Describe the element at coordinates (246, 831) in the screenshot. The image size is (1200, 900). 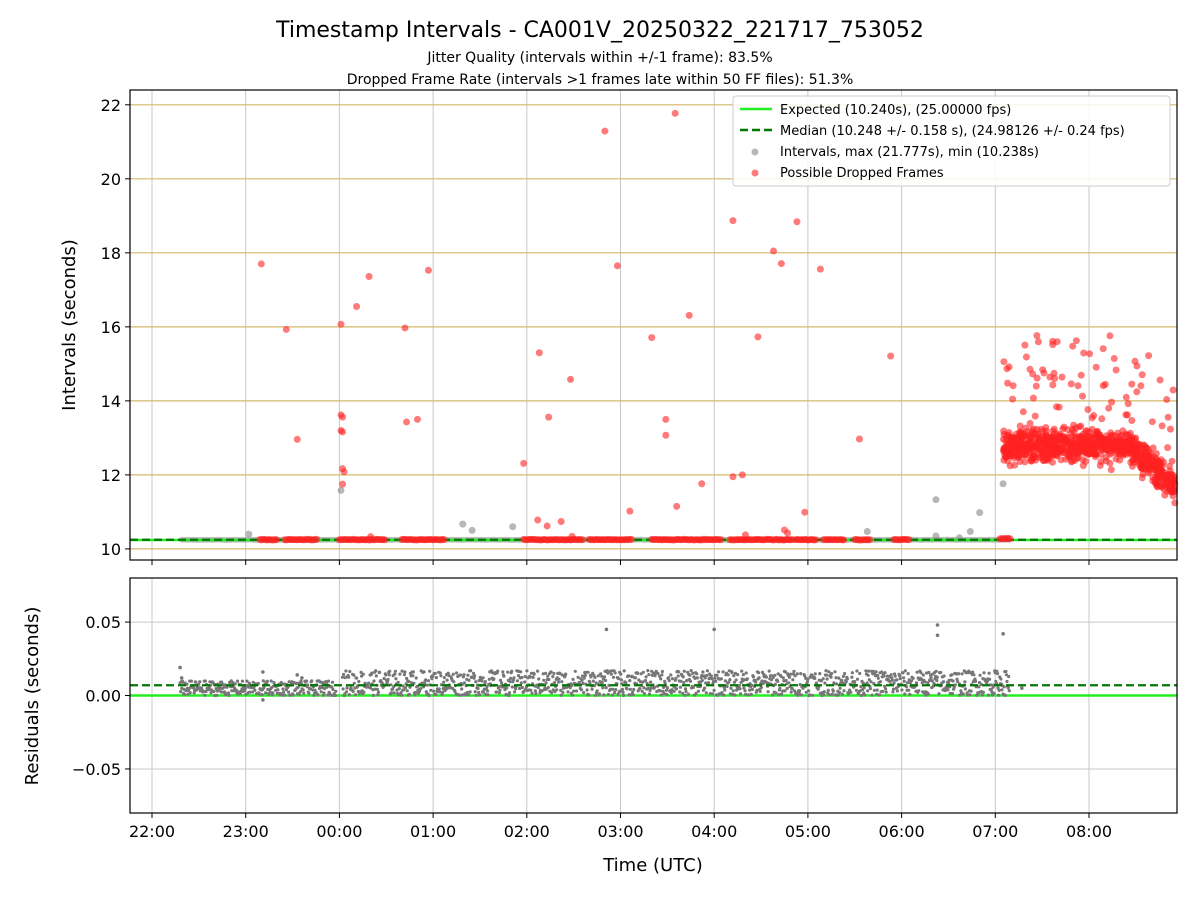
I see `x-tick-label: 23:00` at that location.